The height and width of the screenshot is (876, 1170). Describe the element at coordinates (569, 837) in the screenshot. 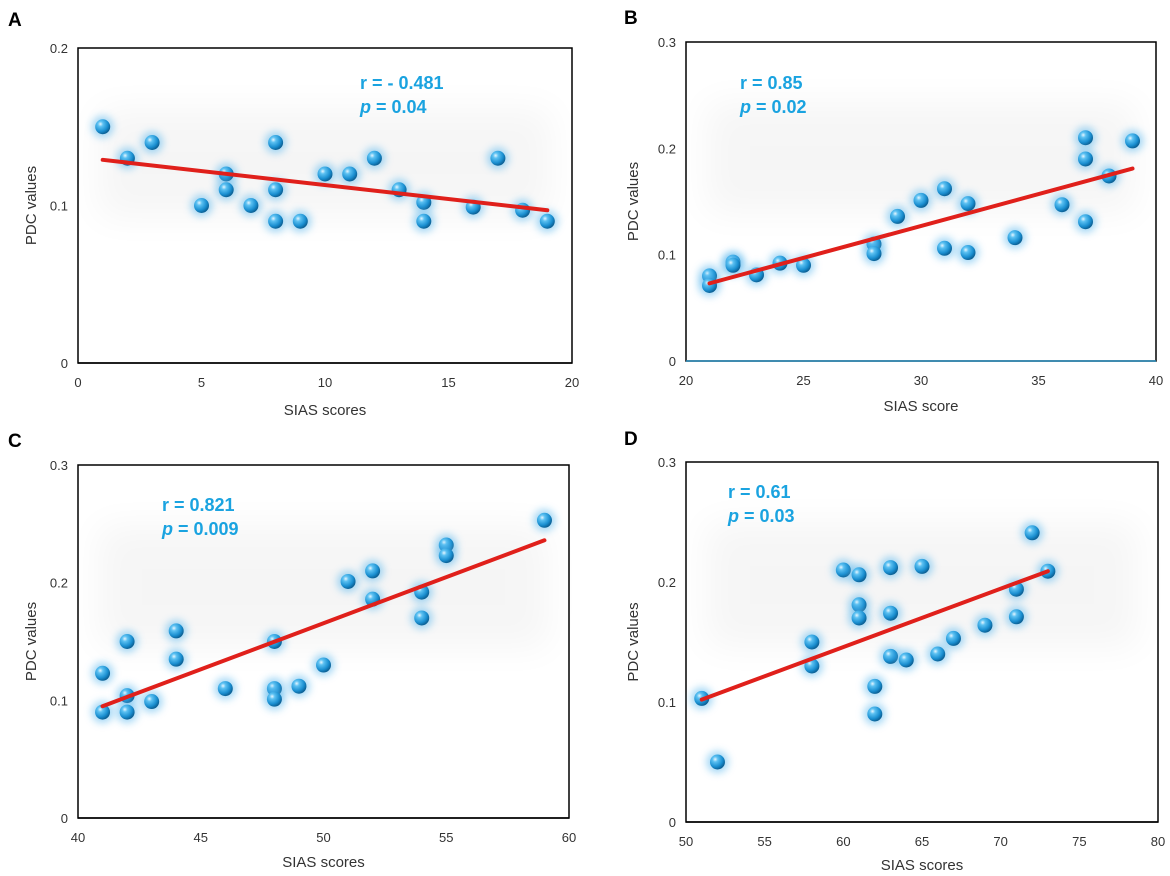

I see `x-tick-label: 60` at that location.